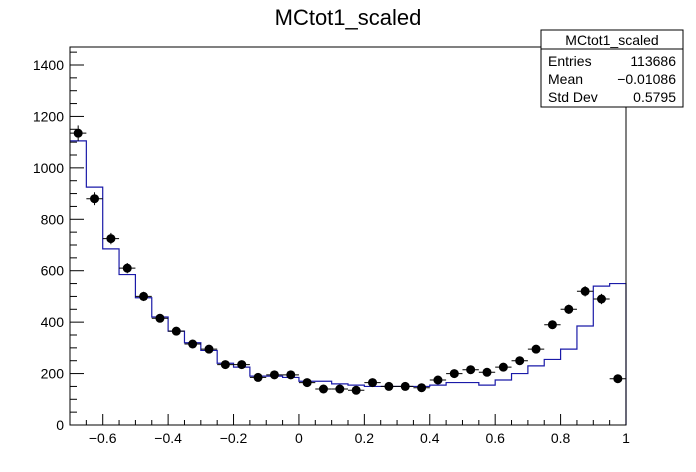 The width and height of the screenshot is (696, 472). Describe the element at coordinates (365, 438) in the screenshot. I see `x-tick-label: 0.2` at that location.